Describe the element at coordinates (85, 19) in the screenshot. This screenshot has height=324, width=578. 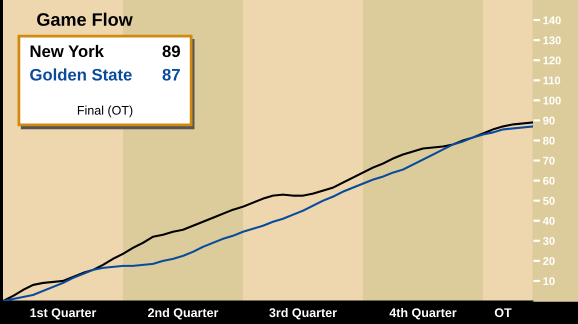
I see `text: Game Flow` at that location.